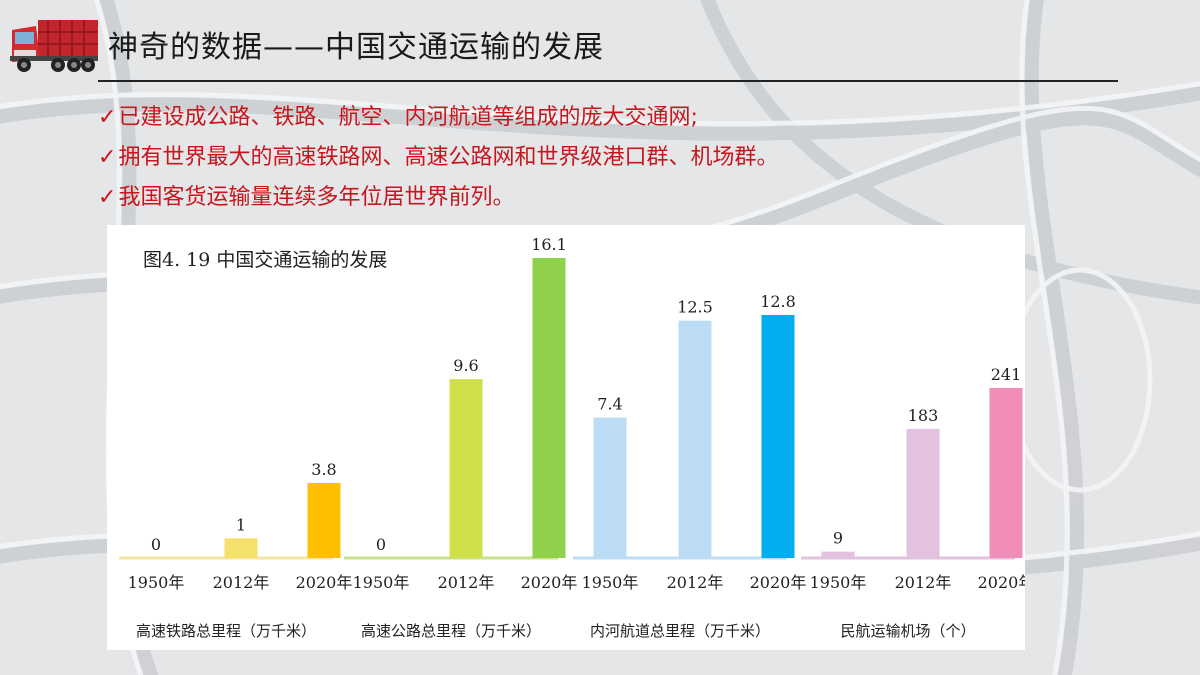 This screenshot has height=675, width=1200. I want to click on chart-title: 高速铁路总里程（万千米）, so click(226, 631).